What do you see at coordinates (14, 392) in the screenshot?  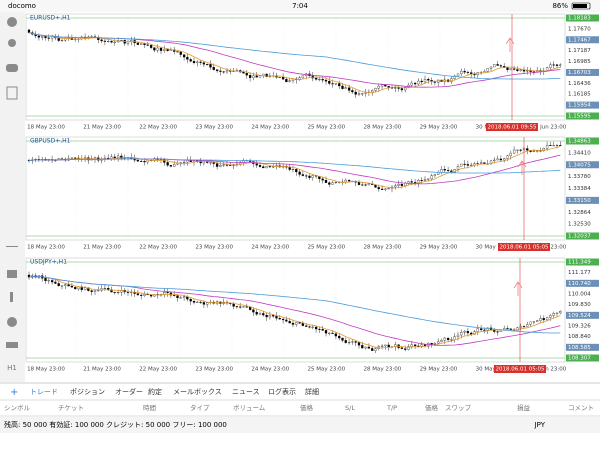 I see `add-button: +` at bounding box center [14, 392].